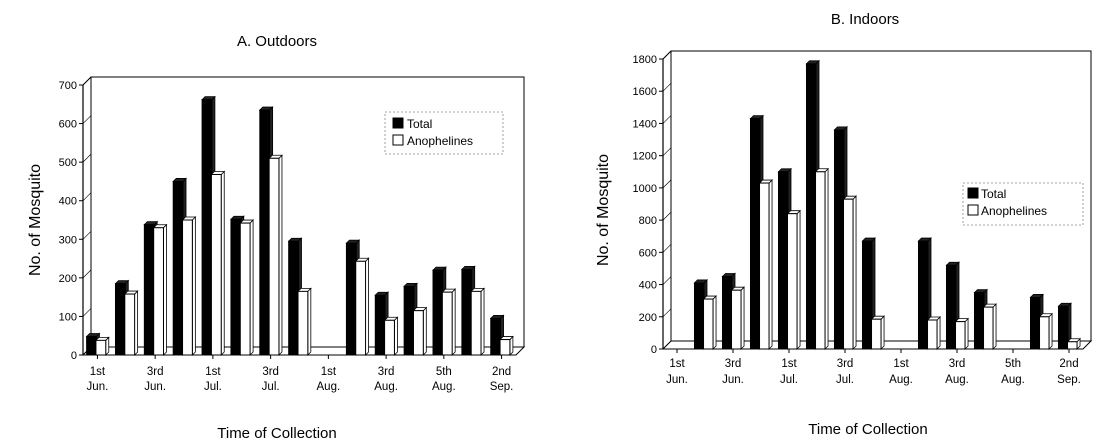 This screenshot has width=1096, height=443. I want to click on y-tick-label: 800, so click(648, 221).